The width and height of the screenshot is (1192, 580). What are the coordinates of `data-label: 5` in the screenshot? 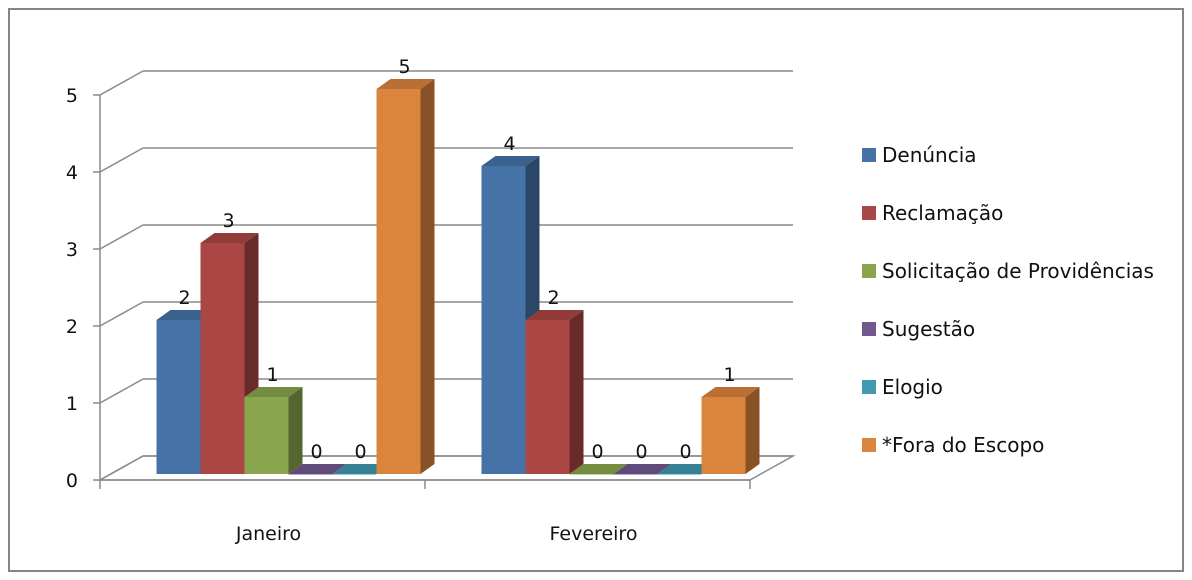 It's located at (404, 67).